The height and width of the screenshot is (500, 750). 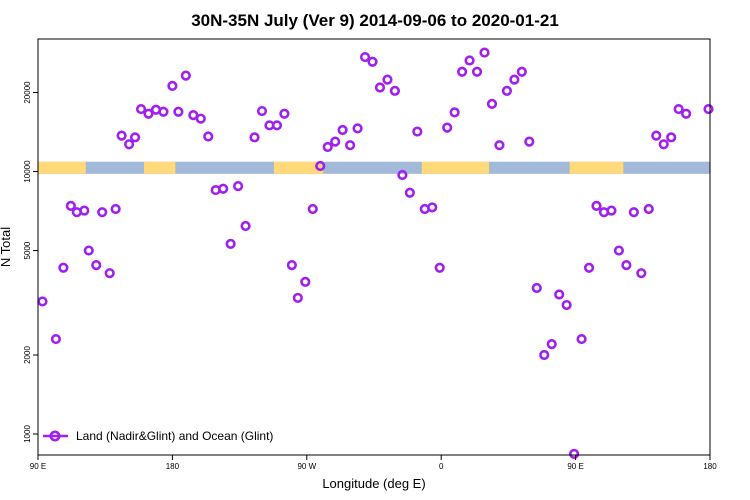 What do you see at coordinates (373, 483) in the screenshot?
I see `x-axis-label: Longitude (deg E)` at bounding box center [373, 483].